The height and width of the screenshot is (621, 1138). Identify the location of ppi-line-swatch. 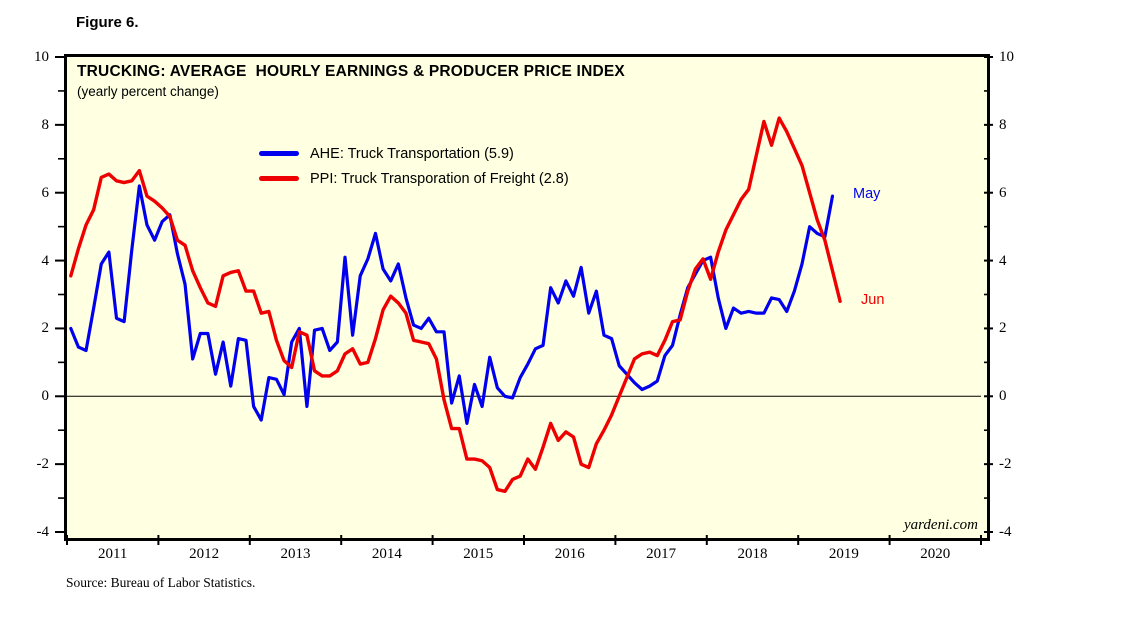
(279, 178).